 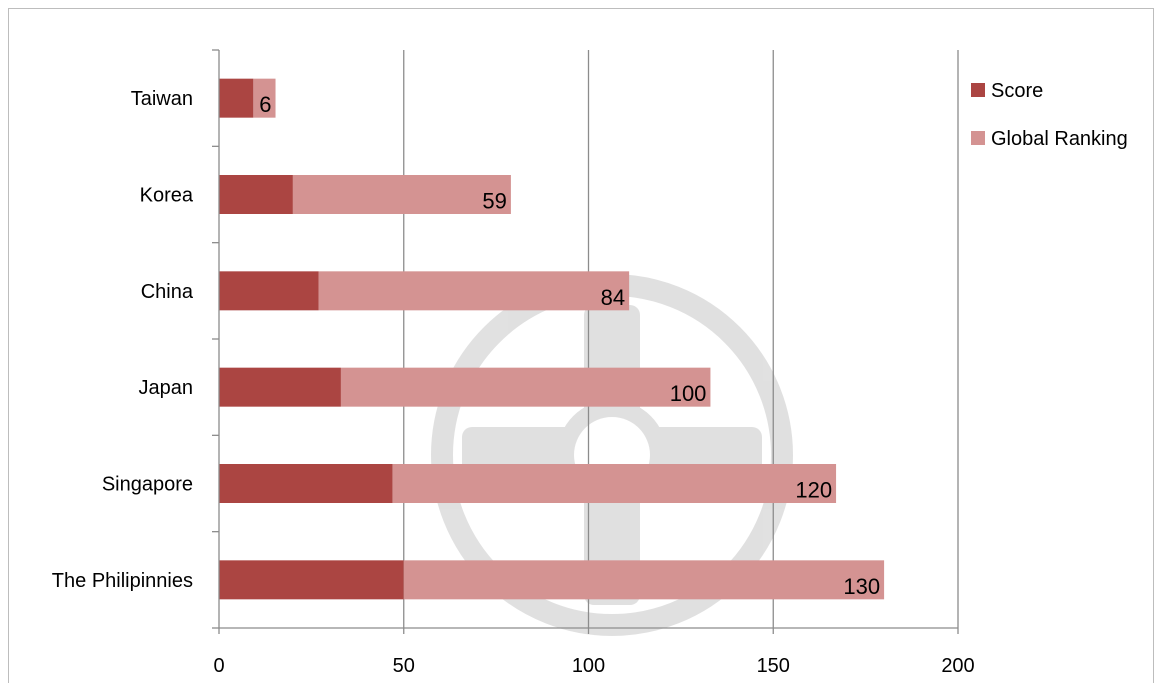 I want to click on category-label: Singapore, so click(x=147, y=485).